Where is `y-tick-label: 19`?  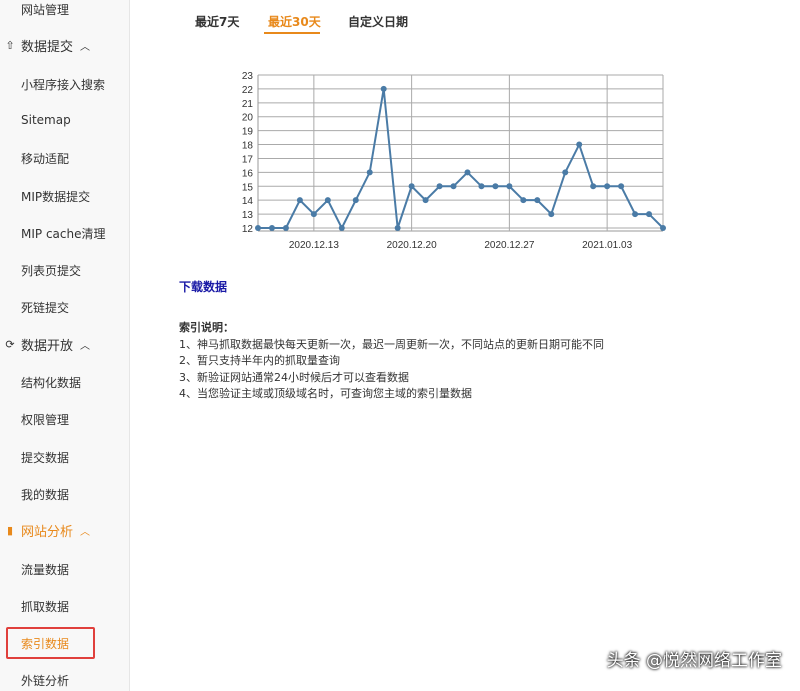 y-tick-label: 19 is located at coordinates (248, 132).